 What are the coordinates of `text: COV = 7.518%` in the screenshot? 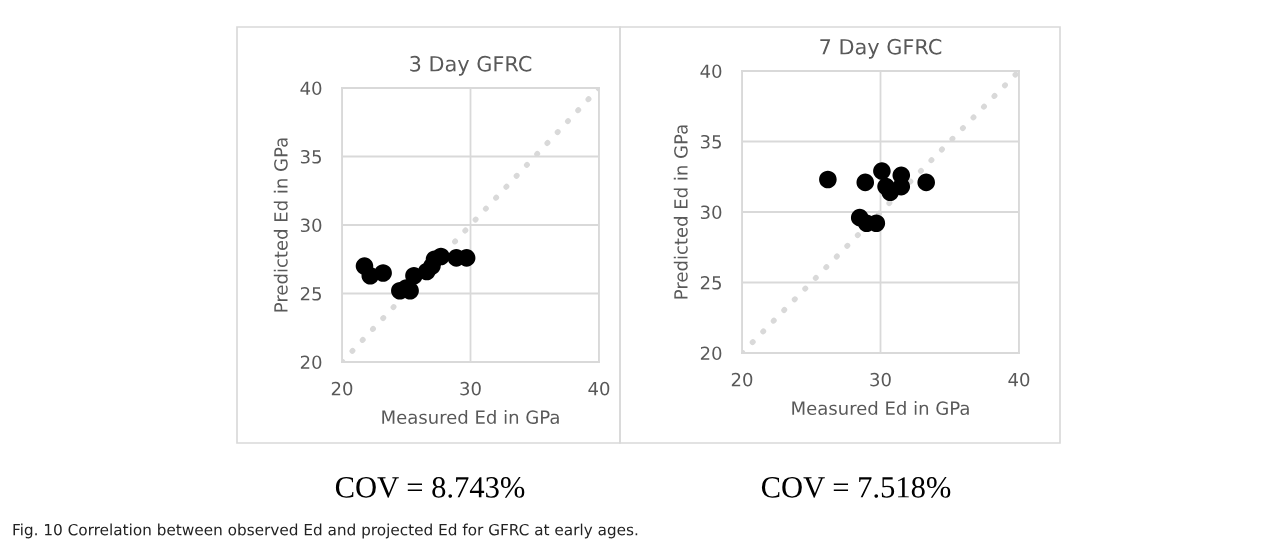 It's located at (856, 487).